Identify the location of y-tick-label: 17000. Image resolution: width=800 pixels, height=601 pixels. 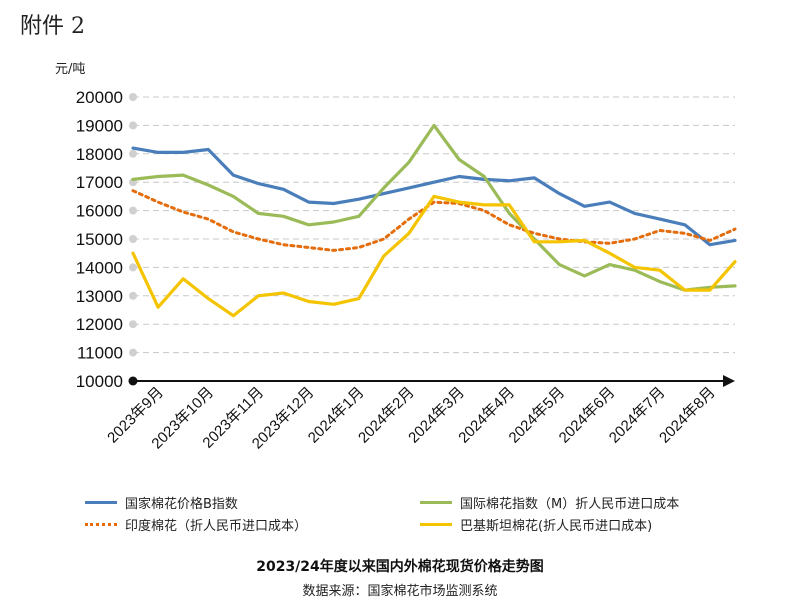
(99, 182).